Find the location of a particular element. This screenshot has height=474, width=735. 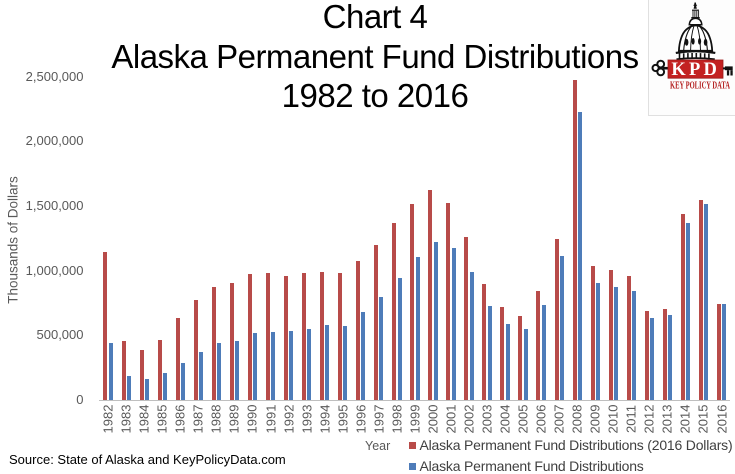

svg-text: KPD is located at coordinates (695, 70).